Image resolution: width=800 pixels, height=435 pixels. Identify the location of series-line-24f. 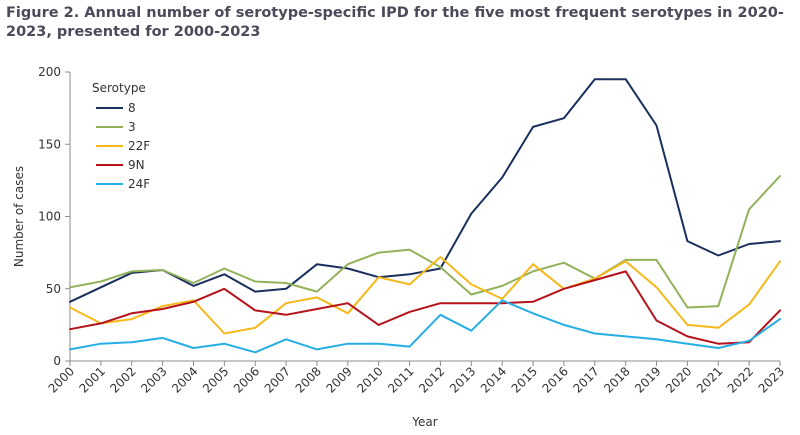
(425, 326).